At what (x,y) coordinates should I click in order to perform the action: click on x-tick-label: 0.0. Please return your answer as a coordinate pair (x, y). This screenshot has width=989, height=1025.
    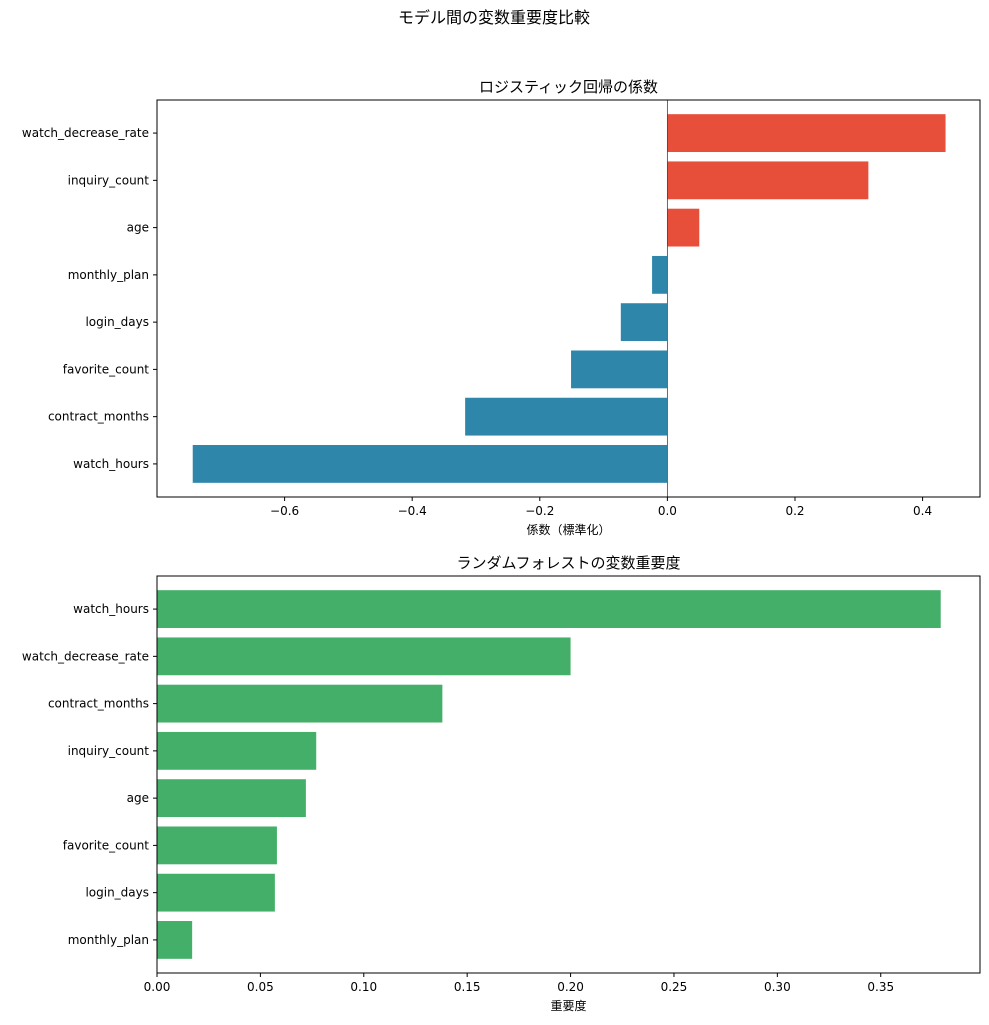
    Looking at the image, I should click on (667, 511).